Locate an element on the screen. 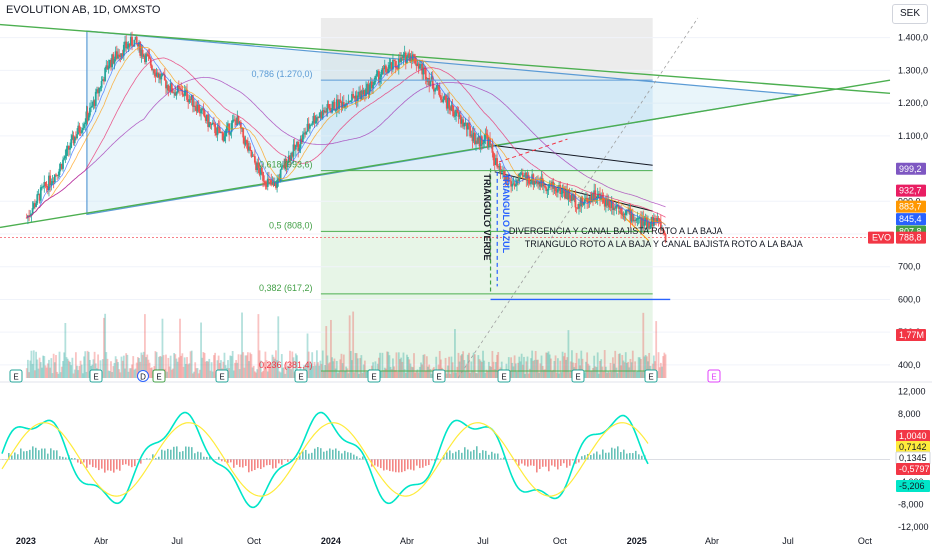 This screenshot has width=932, height=555. osc-tag-label: 0,7142 is located at coordinates (913, 447).